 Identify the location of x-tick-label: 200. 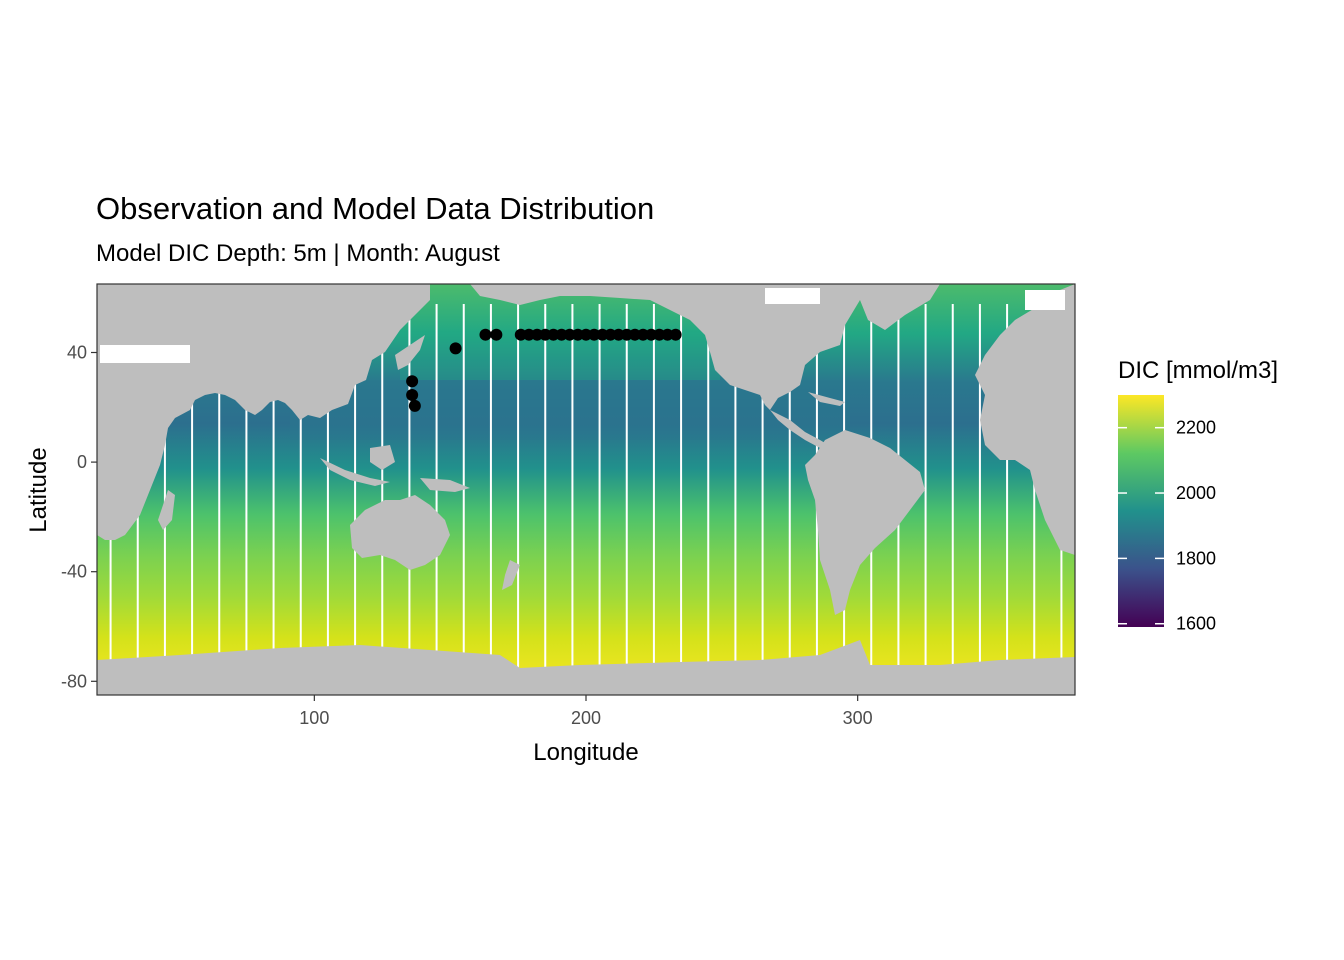
(586, 718).